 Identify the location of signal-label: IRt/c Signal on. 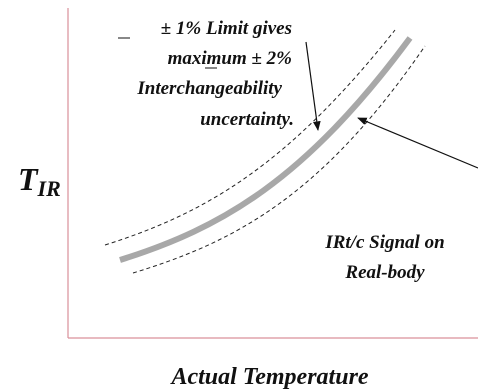
(384, 242).